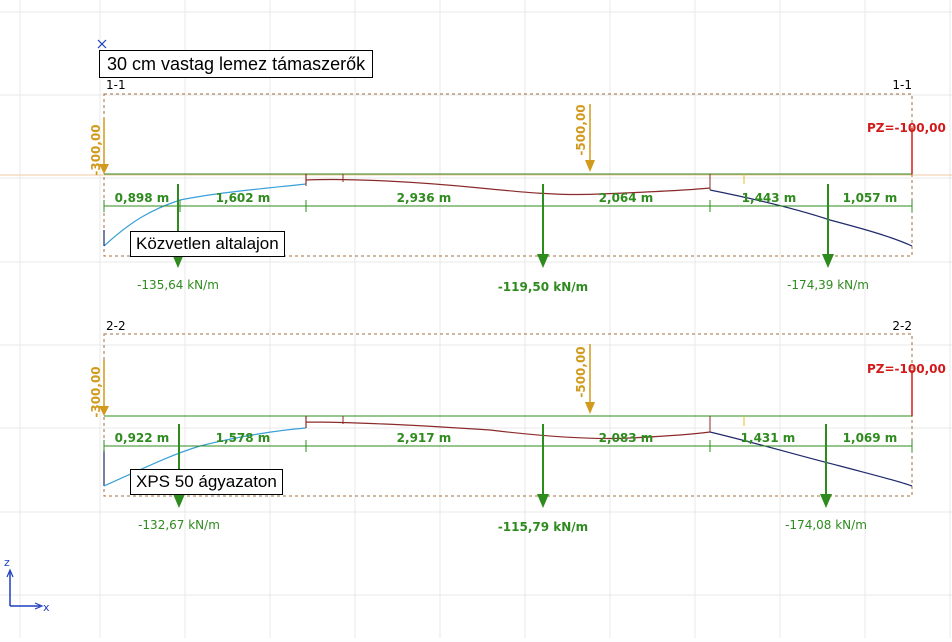  Describe the element at coordinates (116, 85) in the screenshot. I see `section-label-left: 1-1` at that location.